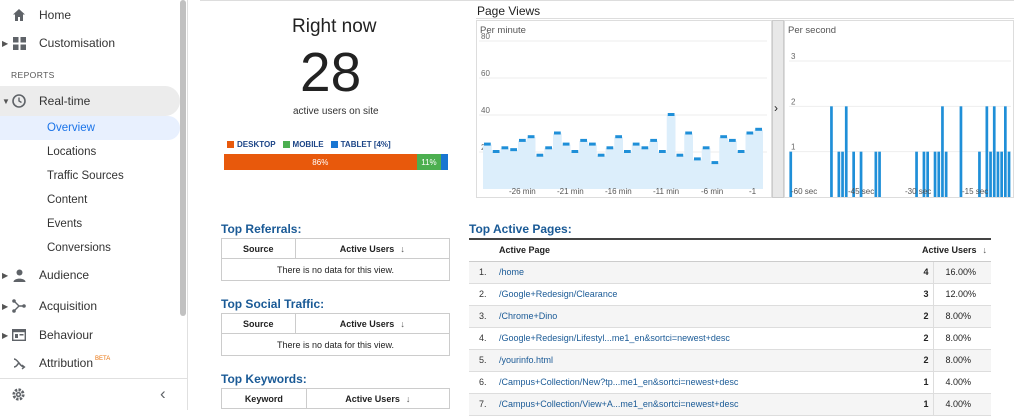 The height and width of the screenshot is (416, 1024). I want to click on per-minute-area, so click(623, 152).